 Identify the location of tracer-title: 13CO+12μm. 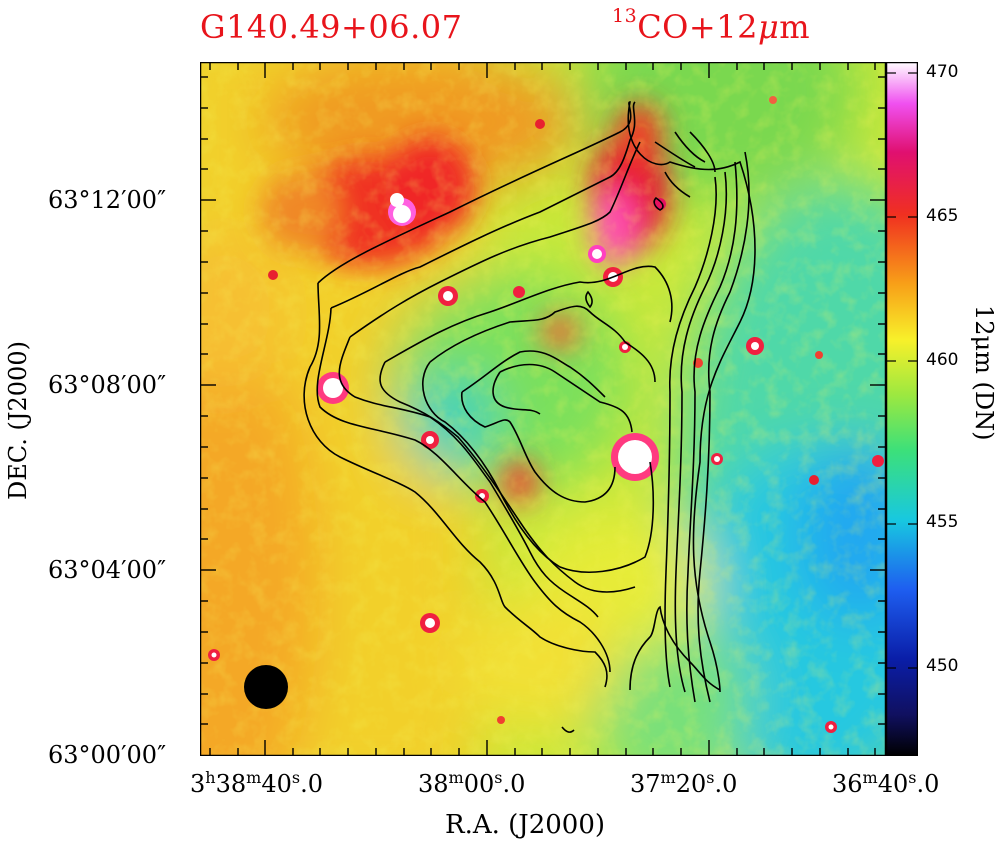
(711, 25).